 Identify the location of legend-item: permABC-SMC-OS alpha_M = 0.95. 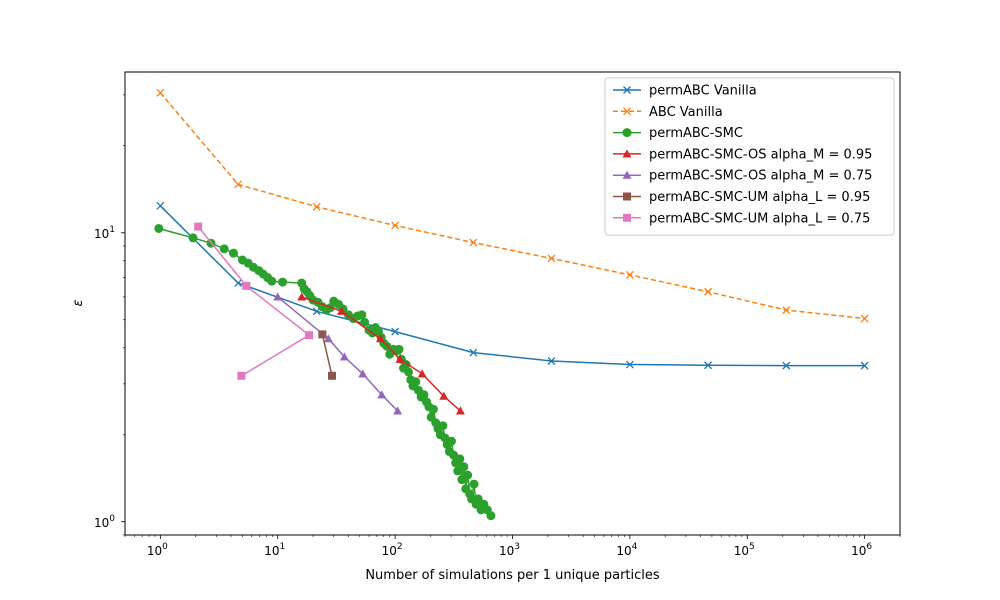
(742, 154).